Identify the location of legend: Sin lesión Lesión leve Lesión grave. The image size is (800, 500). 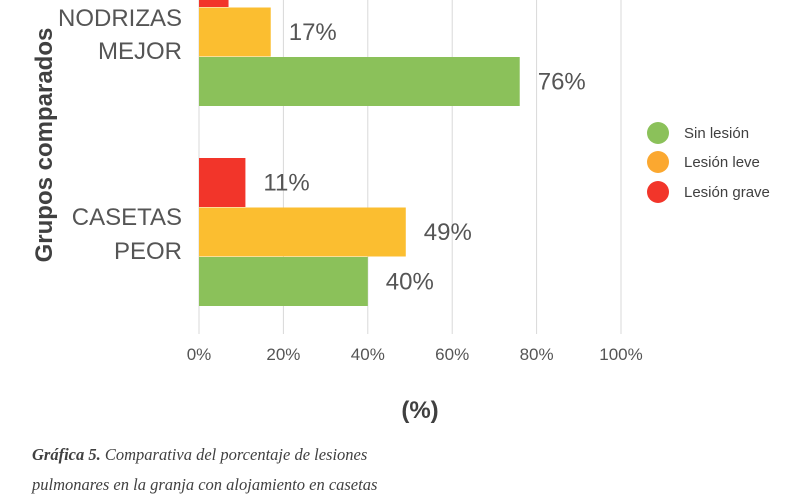
(708, 162).